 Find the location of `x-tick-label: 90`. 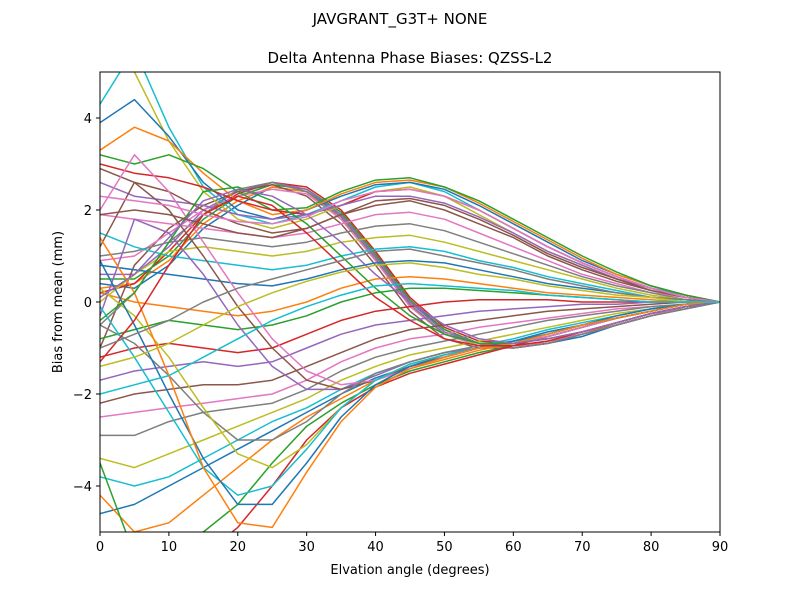

x-tick-label: 90 is located at coordinates (720, 547).